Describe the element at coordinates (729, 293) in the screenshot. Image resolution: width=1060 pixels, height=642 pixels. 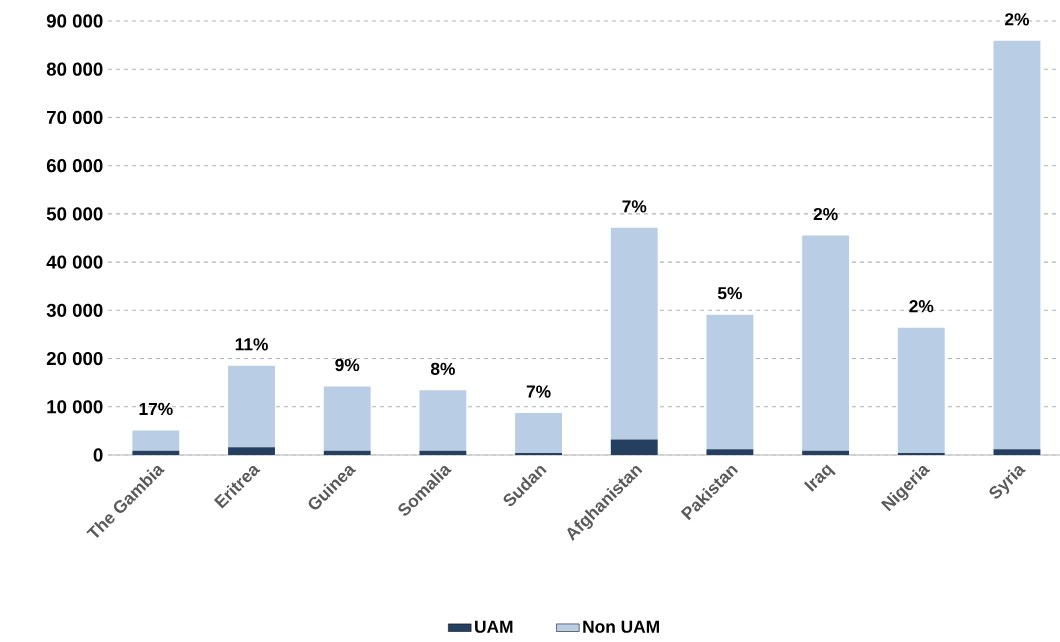
I see `annotation: 5%` at that location.